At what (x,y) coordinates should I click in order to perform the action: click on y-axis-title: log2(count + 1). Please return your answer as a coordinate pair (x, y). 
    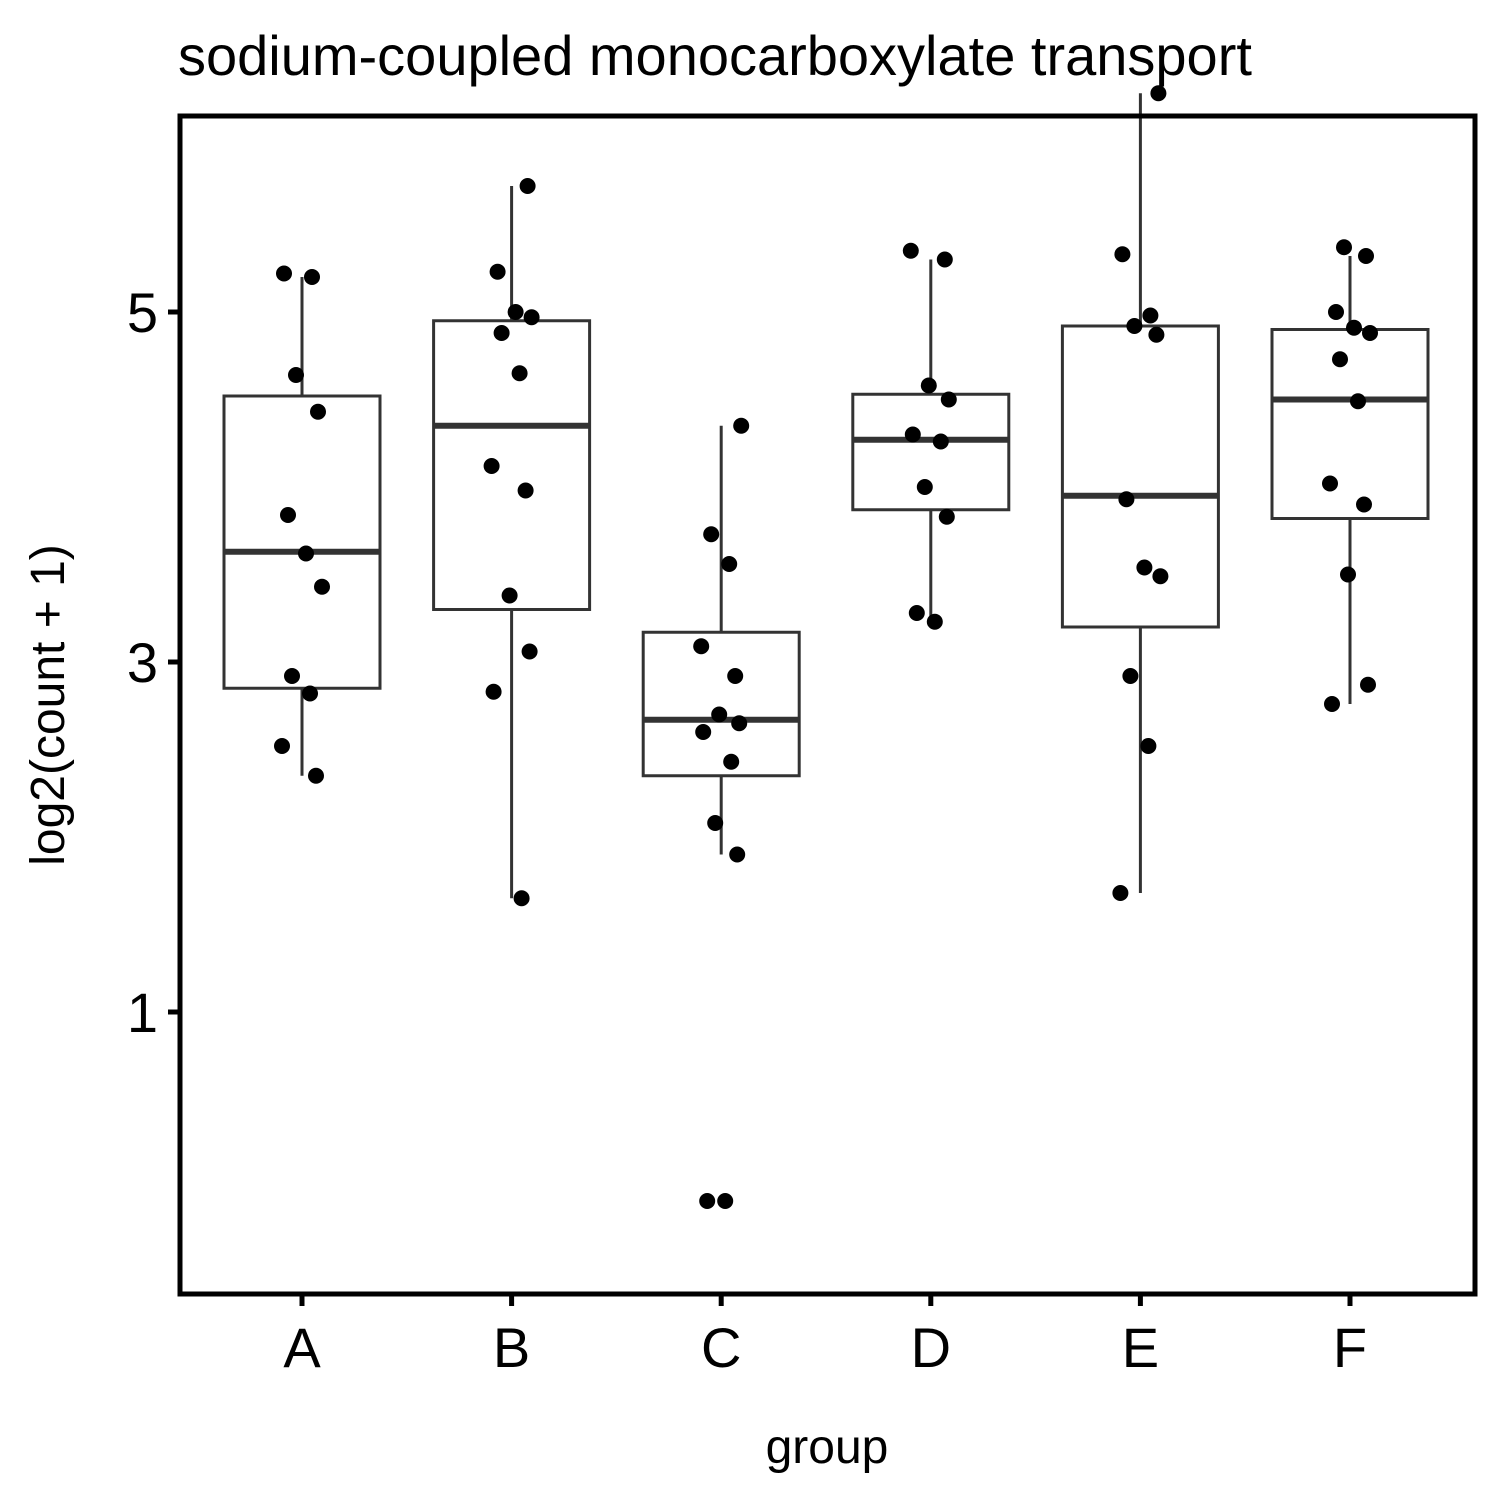
    Looking at the image, I should click on (48, 705).